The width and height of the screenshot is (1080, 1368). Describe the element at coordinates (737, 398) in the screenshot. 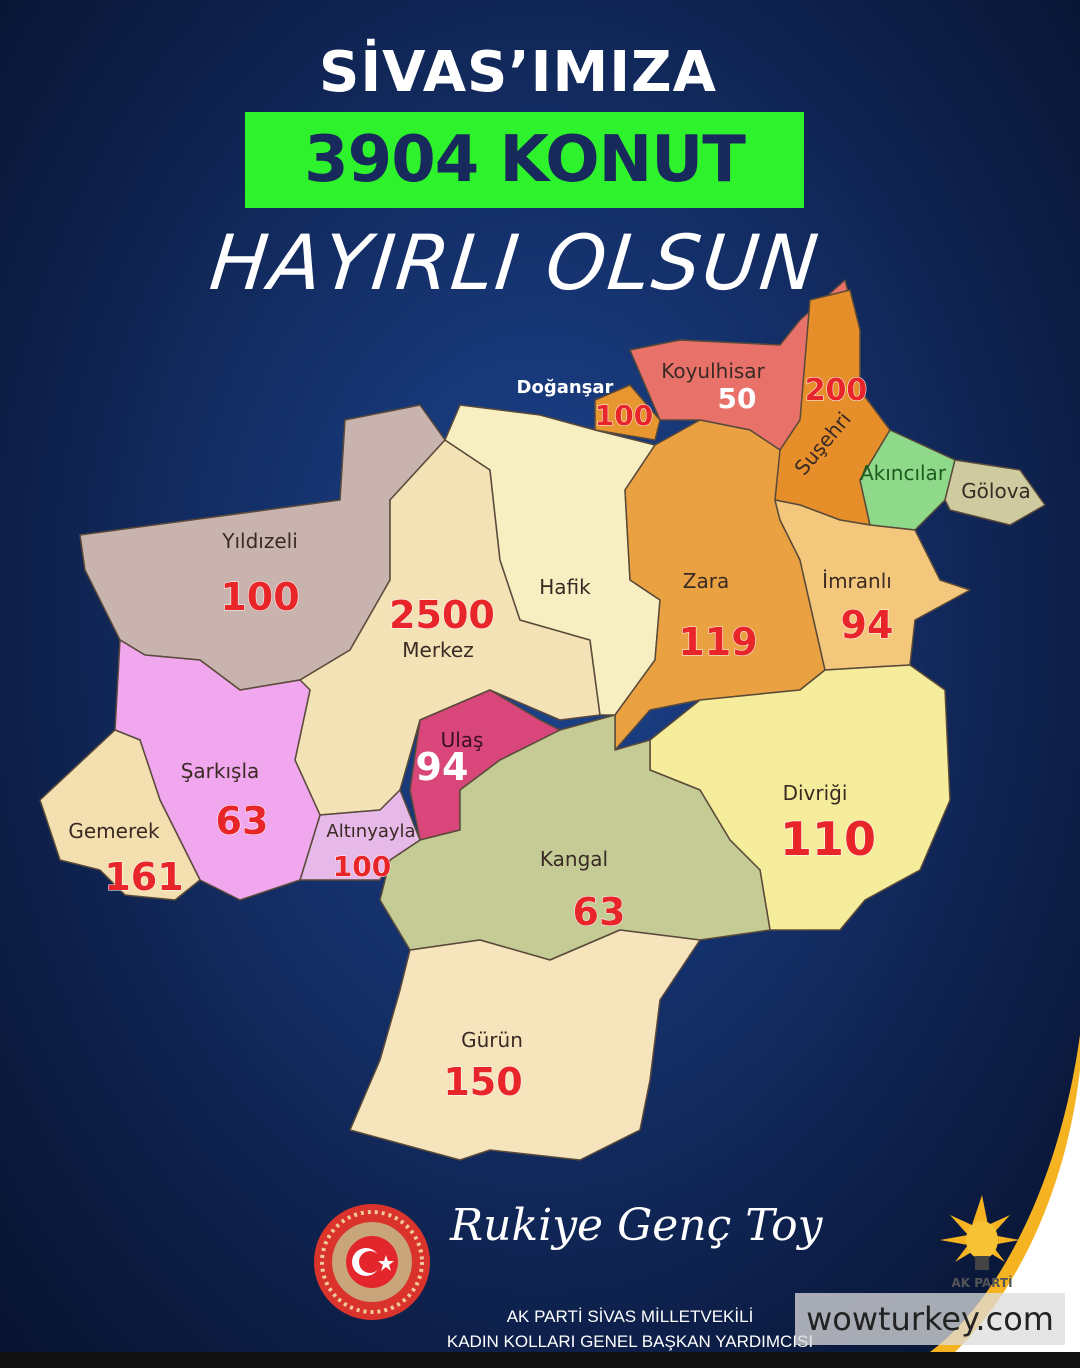

I see `value-koyulhisar: 50` at that location.